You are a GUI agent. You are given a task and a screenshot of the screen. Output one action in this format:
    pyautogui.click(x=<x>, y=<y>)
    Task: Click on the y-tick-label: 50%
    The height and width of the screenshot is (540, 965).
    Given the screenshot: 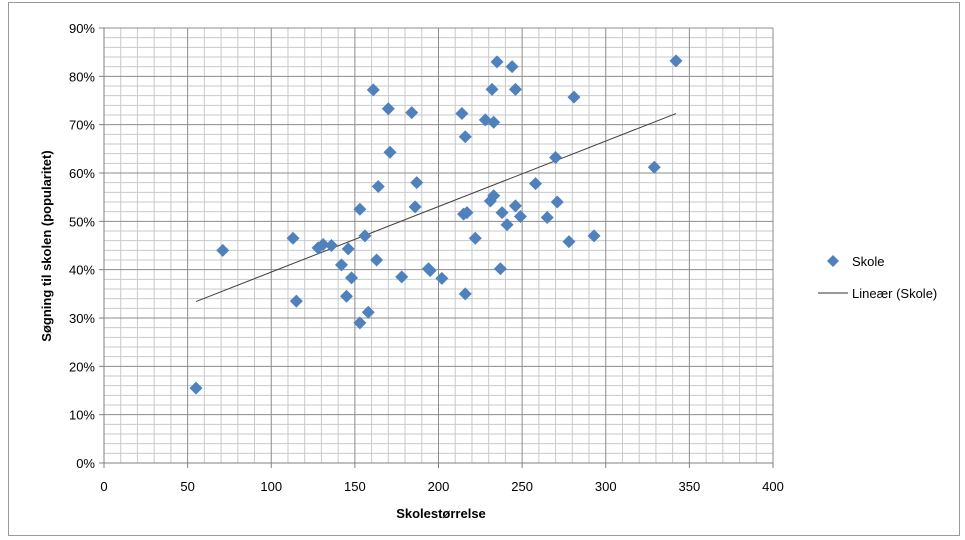 What is the action you would take?
    pyautogui.click(x=82, y=221)
    